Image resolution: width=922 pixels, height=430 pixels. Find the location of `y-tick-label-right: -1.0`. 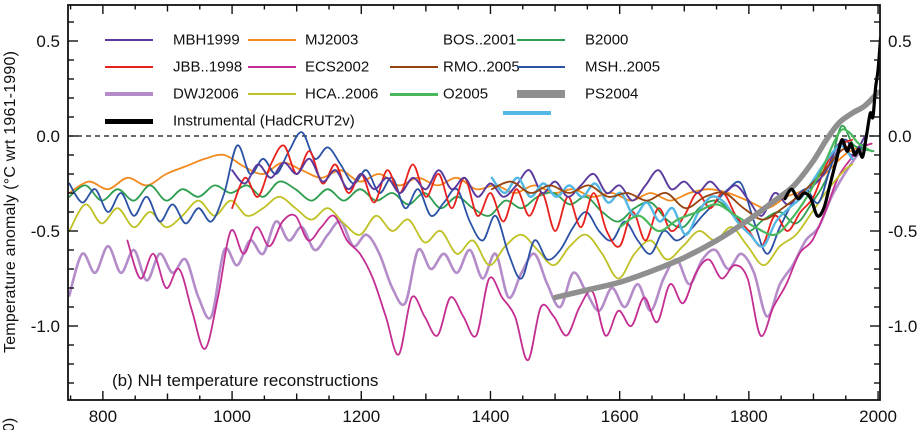

y-tick-label-right: -1.0 is located at coordinates (902, 326).